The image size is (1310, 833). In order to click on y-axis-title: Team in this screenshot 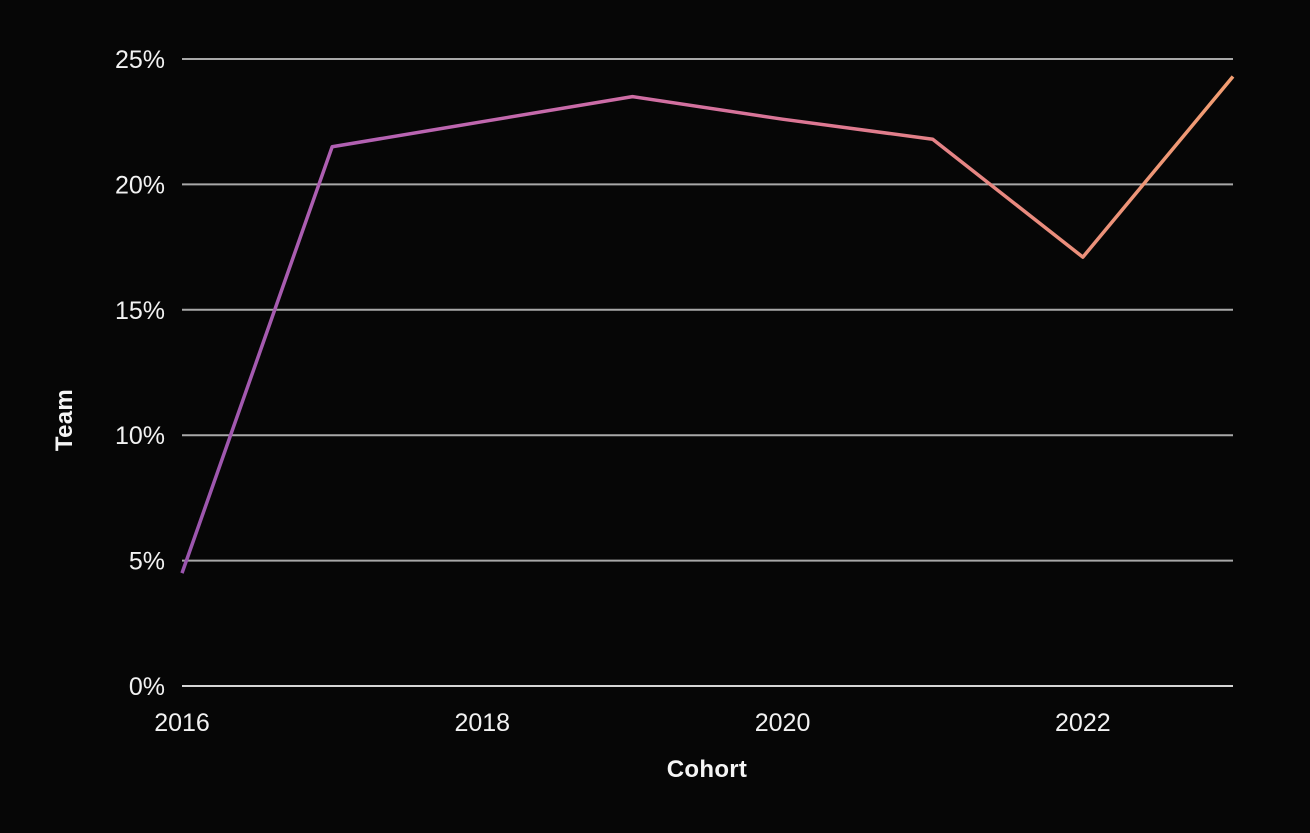, I will do `click(64, 420)`.